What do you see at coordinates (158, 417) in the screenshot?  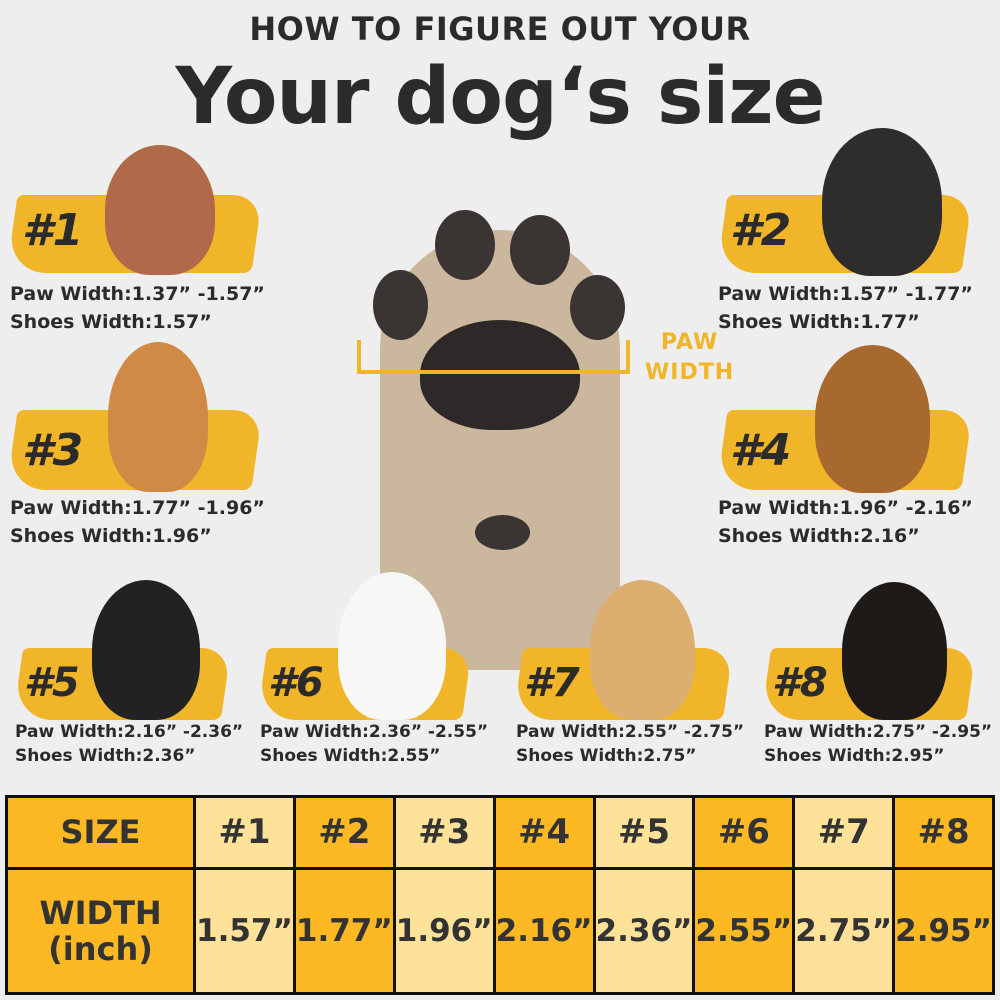 I see `dog-image-shiba` at bounding box center [158, 417].